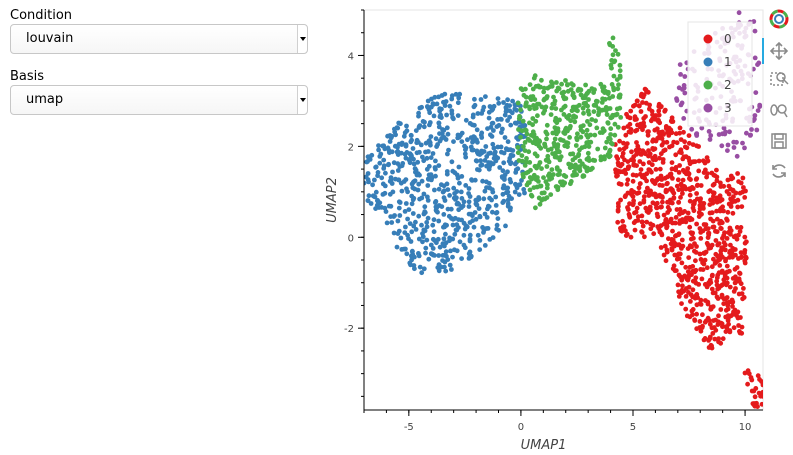 This screenshot has width=793, height=455. Describe the element at coordinates (779, 141) in the screenshot. I see `save-icon` at that location.